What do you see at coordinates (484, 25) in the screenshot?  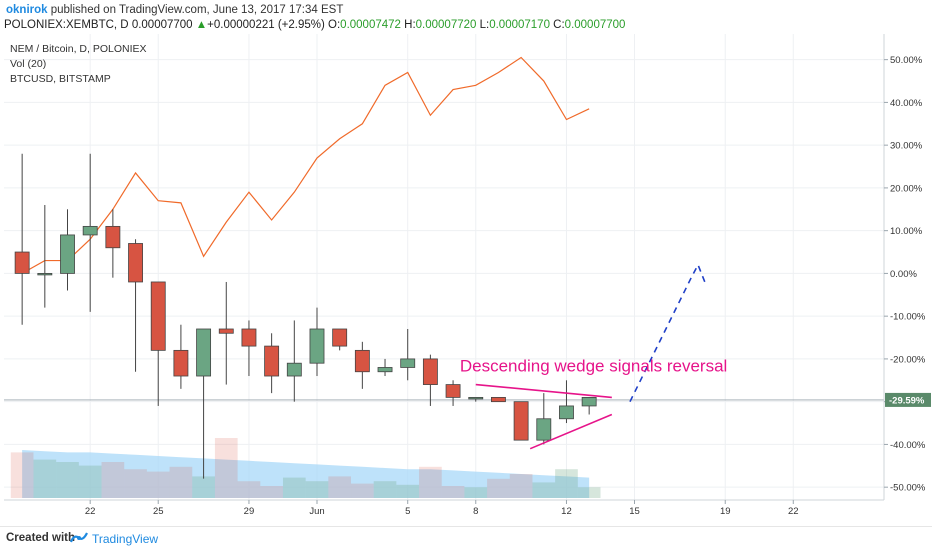 I see `low-label: L:` at bounding box center [484, 25].